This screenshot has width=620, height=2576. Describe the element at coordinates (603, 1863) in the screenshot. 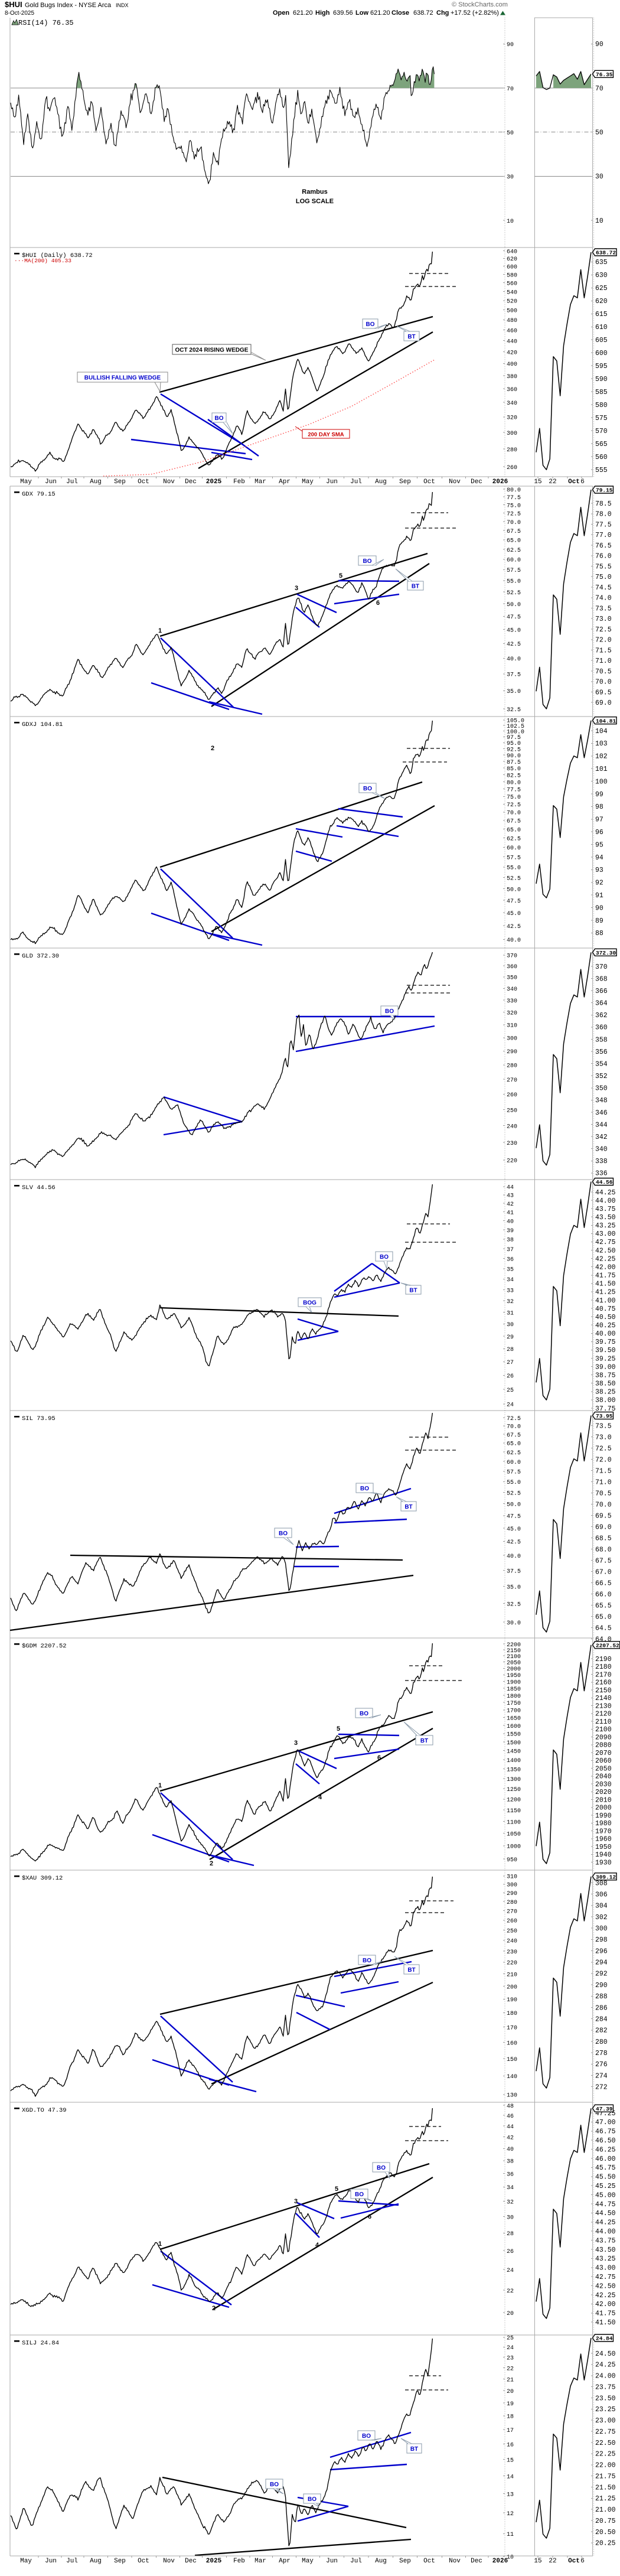

I see `svg-text: 1930` at that location.